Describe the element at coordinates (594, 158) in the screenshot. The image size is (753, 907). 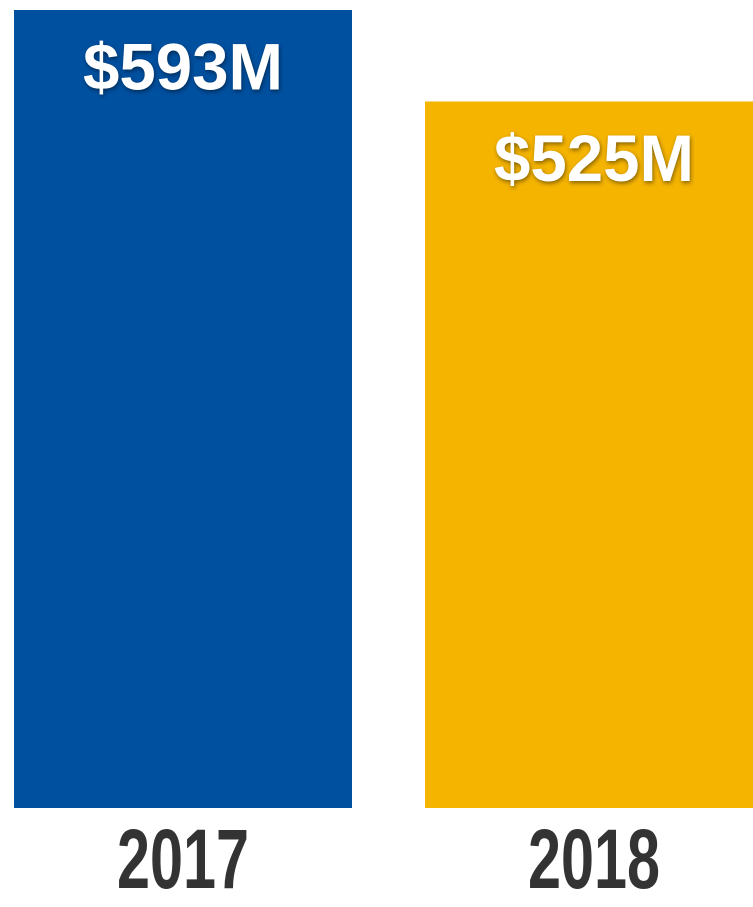
I see `value-label: $525M` at that location.